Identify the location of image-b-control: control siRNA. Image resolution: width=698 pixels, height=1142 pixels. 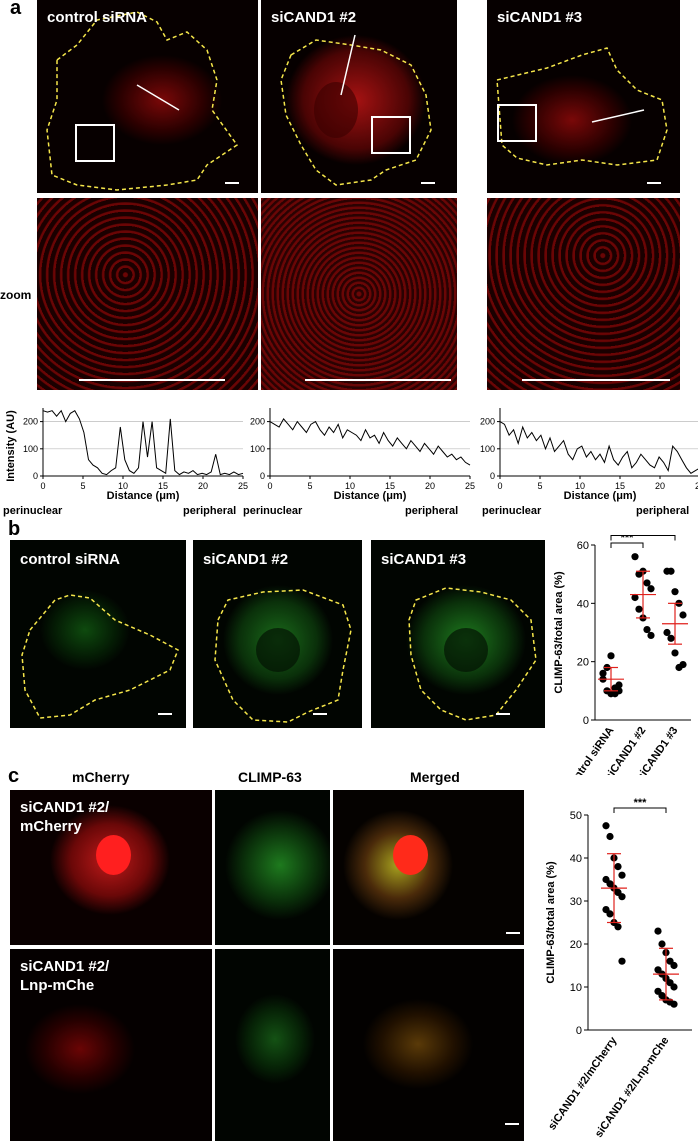
(98, 634).